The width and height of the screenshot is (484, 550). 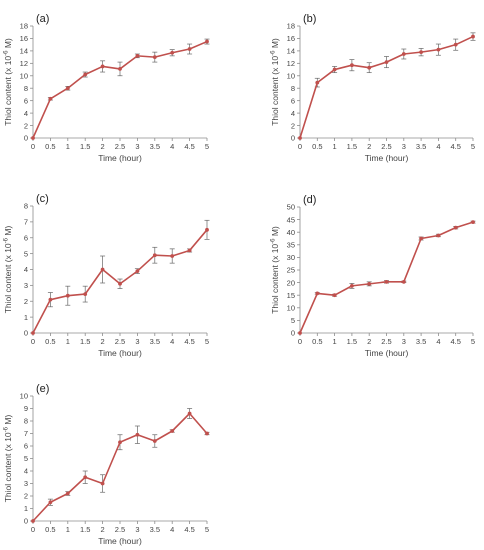 What do you see at coordinates (309, 200) in the screenshot?
I see `panel-label: (d)` at bounding box center [309, 200].